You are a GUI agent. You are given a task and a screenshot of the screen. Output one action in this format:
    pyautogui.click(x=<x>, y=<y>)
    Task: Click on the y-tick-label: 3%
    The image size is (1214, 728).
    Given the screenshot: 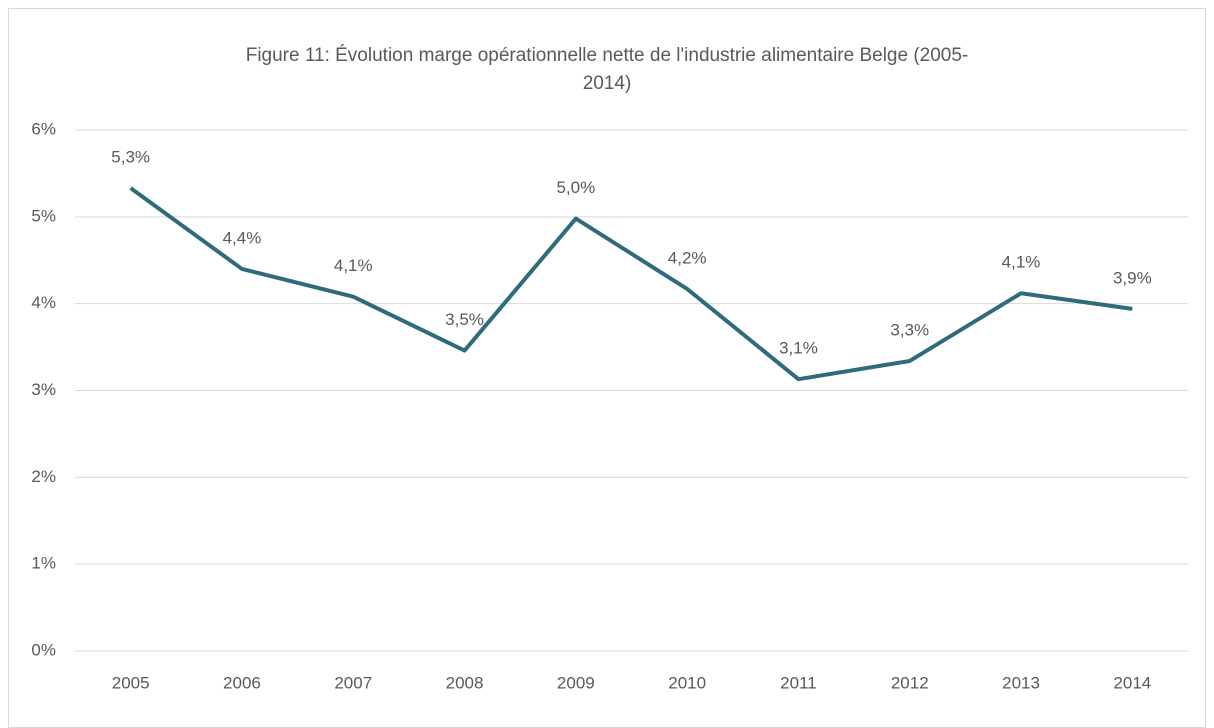 What is the action you would take?
    pyautogui.click(x=43, y=389)
    